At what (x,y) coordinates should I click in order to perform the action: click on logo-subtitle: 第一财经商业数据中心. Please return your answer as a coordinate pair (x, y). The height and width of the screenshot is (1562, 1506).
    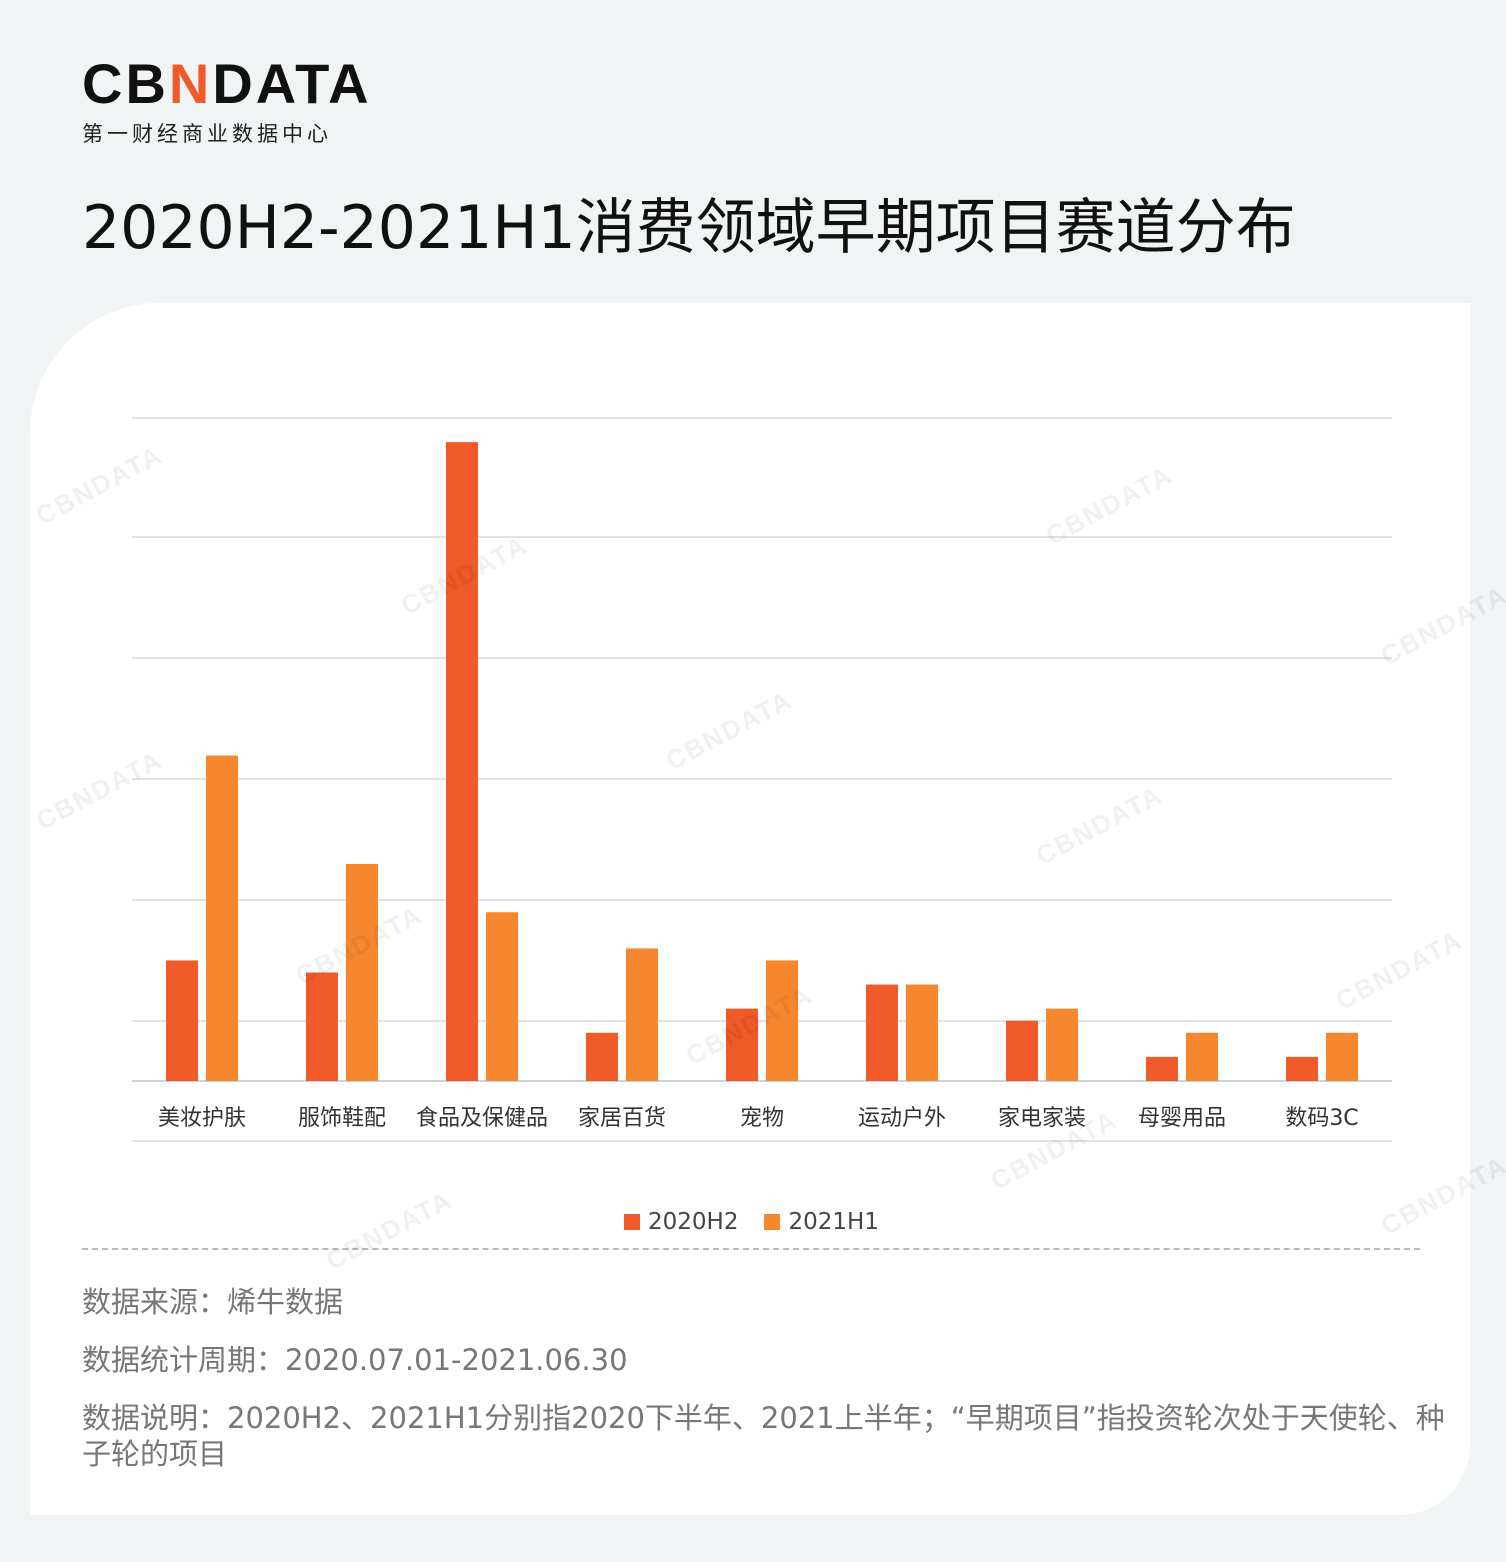
    Looking at the image, I should click on (207, 134).